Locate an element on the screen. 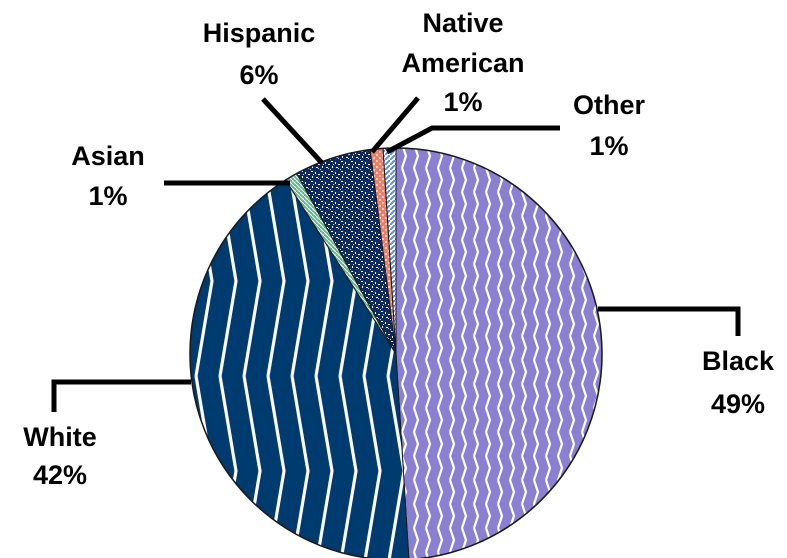  leader-other is located at coordinates (472, 140).